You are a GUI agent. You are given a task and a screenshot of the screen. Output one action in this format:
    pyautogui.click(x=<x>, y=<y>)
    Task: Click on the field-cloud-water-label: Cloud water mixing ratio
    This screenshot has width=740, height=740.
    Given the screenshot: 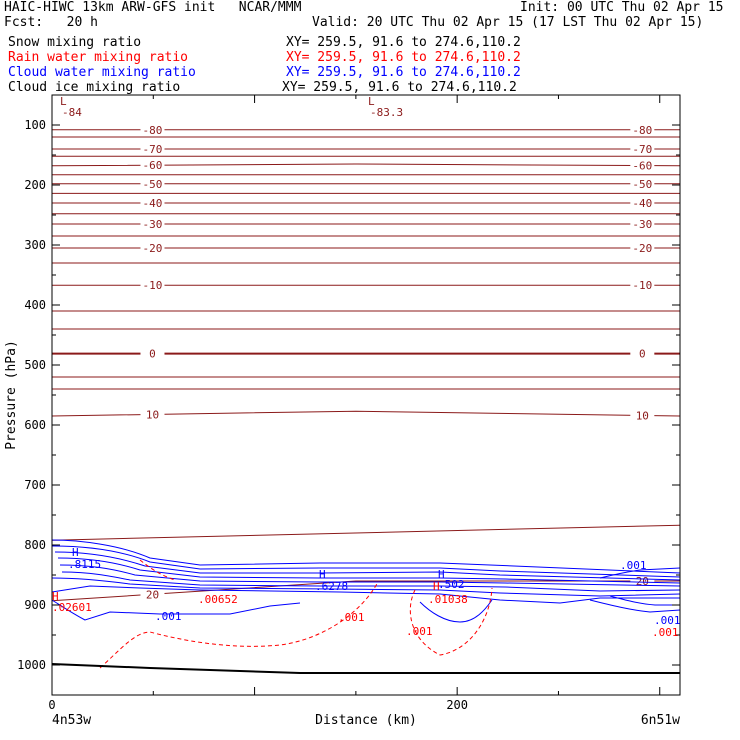 What is the action you would take?
    pyautogui.click(x=102, y=72)
    